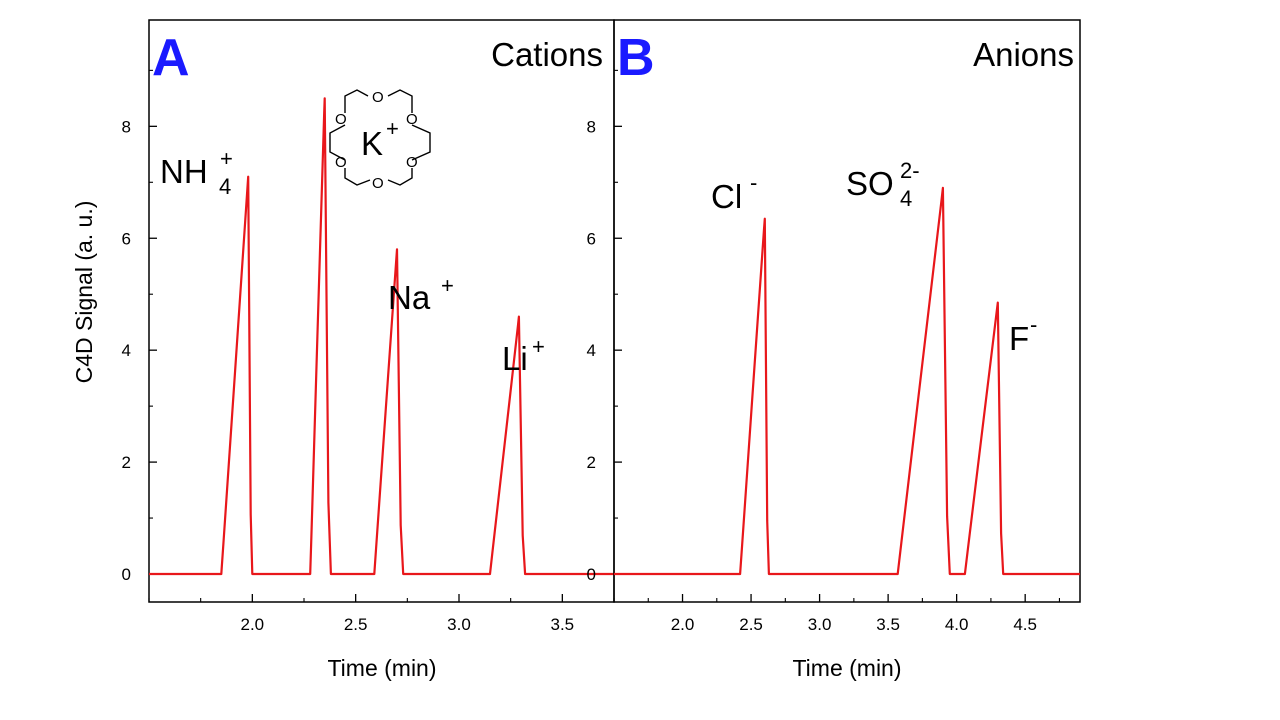 This screenshot has width=1280, height=720. What do you see at coordinates (515, 358) in the screenshot?
I see `peak-label-lithium: Li` at bounding box center [515, 358].